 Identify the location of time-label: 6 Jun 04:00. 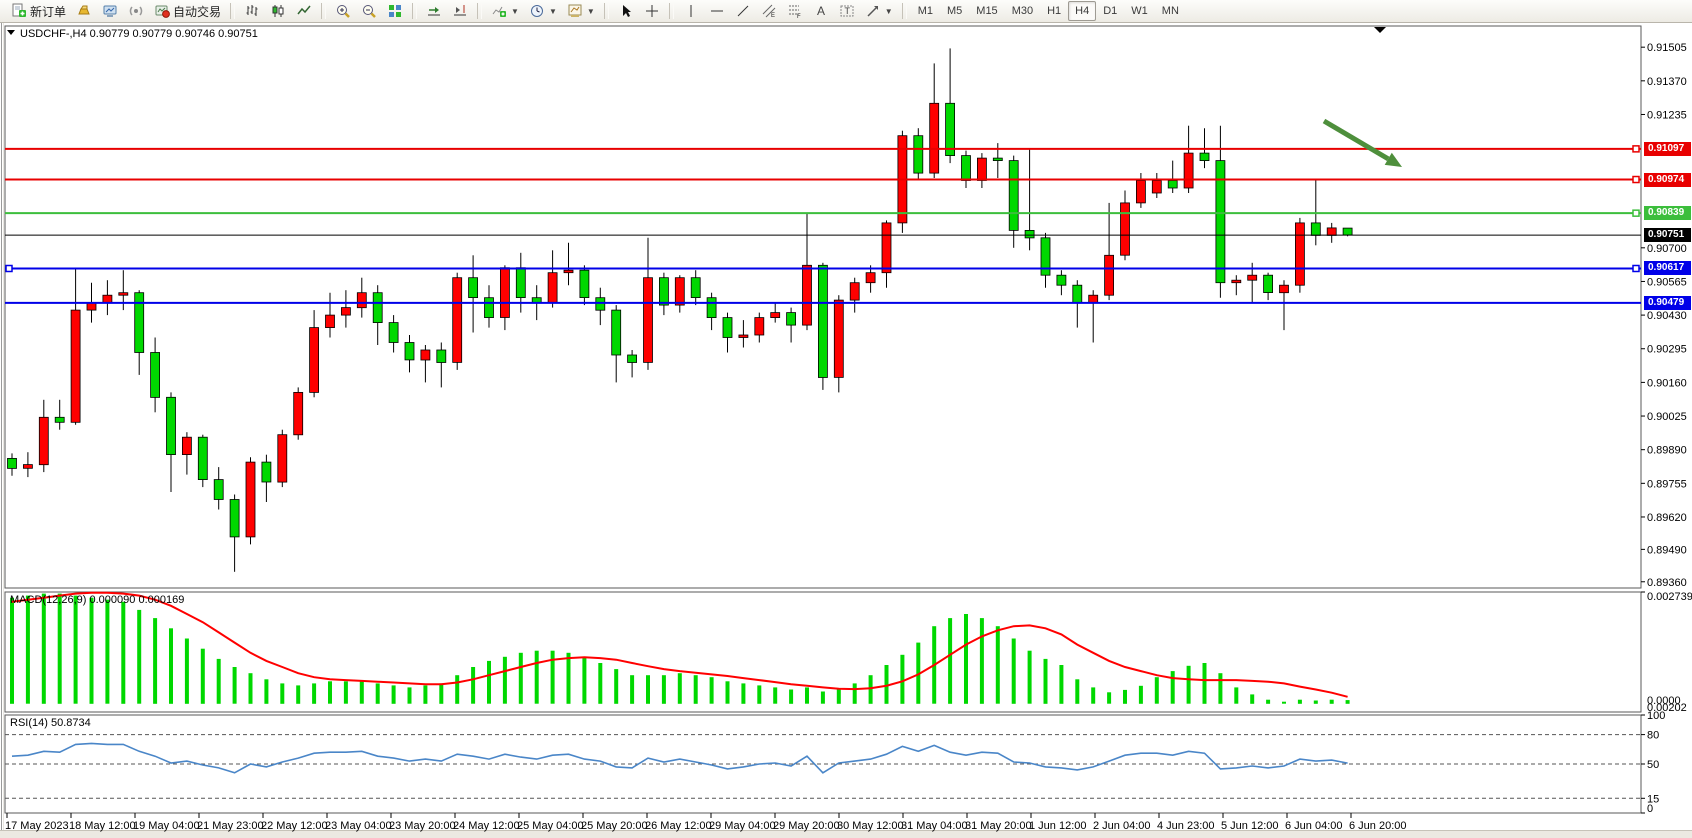
(1314, 826).